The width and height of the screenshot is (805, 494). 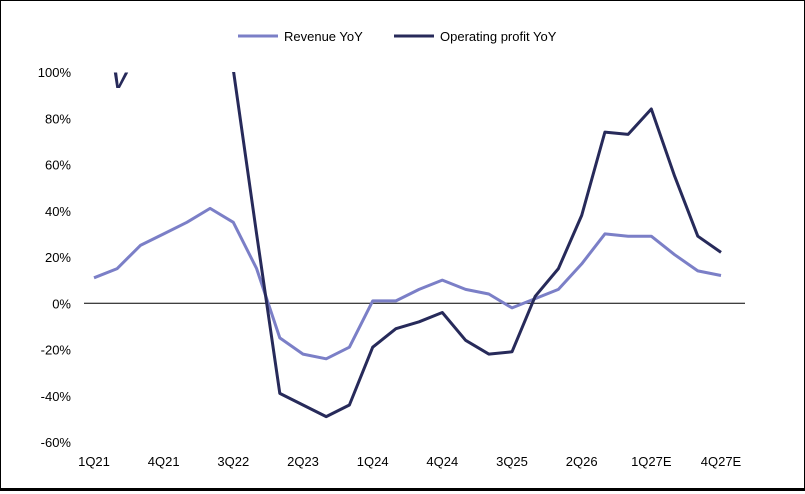 I want to click on legend-item-revenue-yoy: Revenue YoY, so click(x=300, y=36).